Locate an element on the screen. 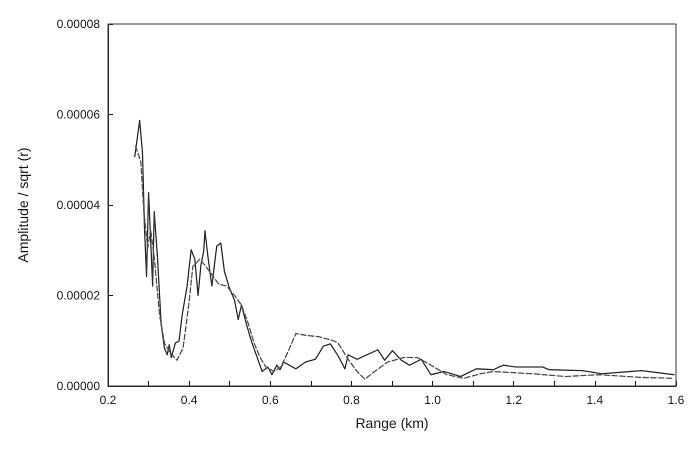 This screenshot has height=450, width=696. x-tick-label: 1.6 is located at coordinates (676, 400).